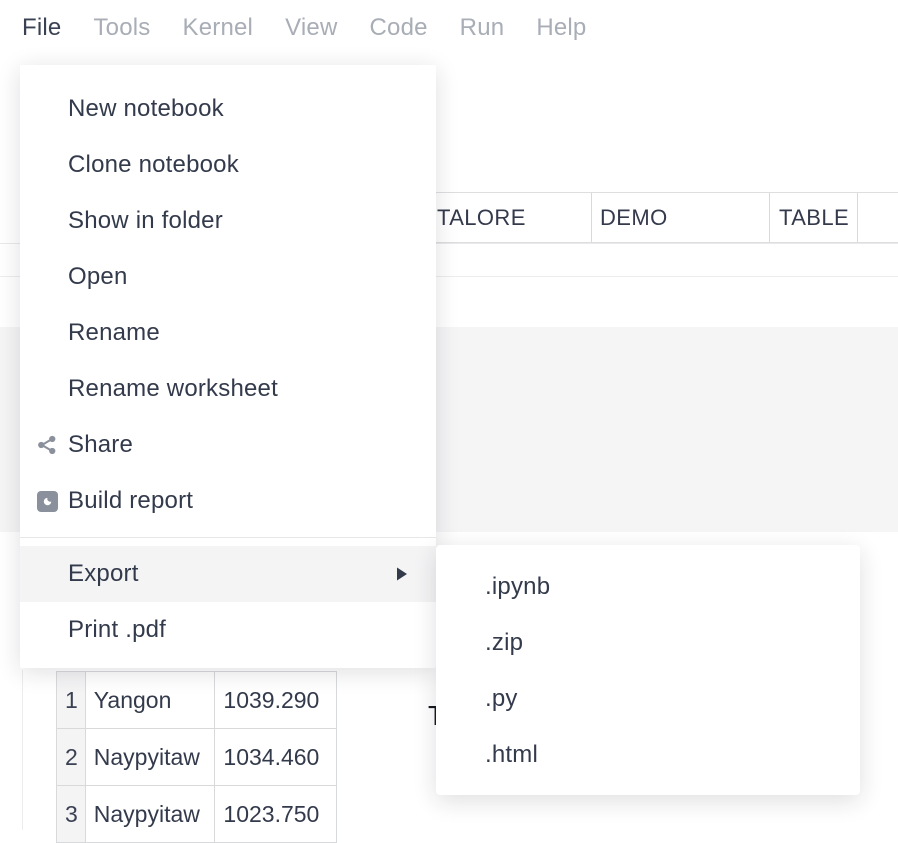  I want to click on row-index: 3, so click(71, 814).